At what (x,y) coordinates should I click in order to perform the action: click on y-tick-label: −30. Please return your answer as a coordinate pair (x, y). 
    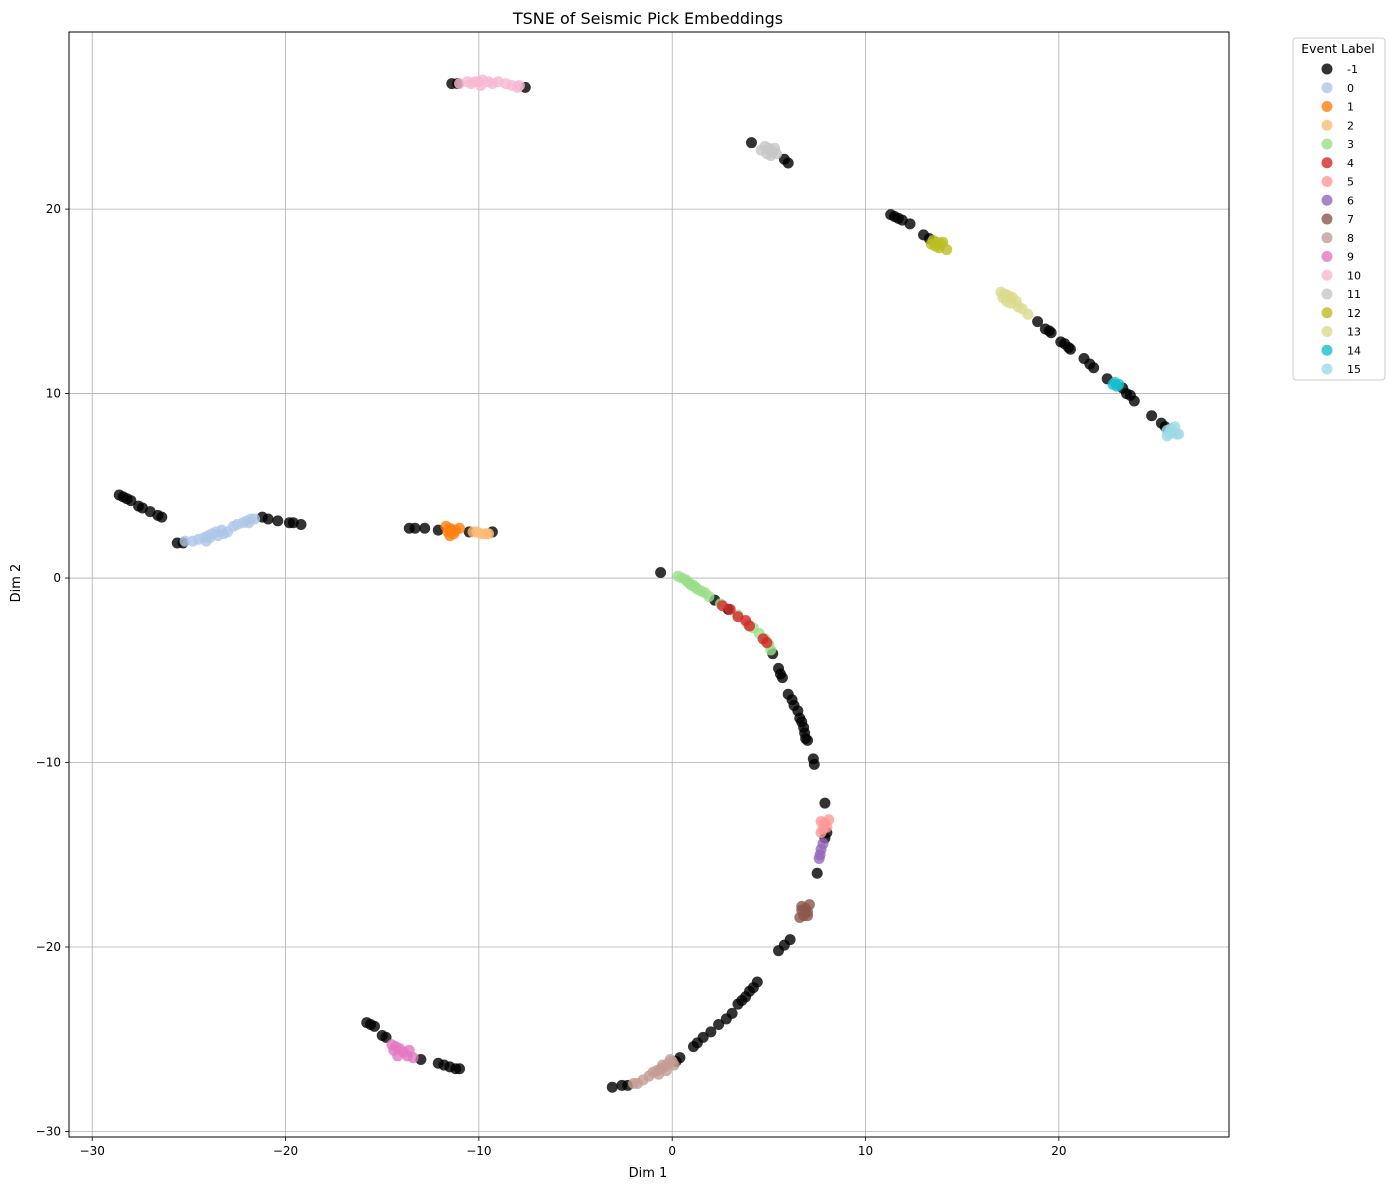
    Looking at the image, I should click on (48, 1131).